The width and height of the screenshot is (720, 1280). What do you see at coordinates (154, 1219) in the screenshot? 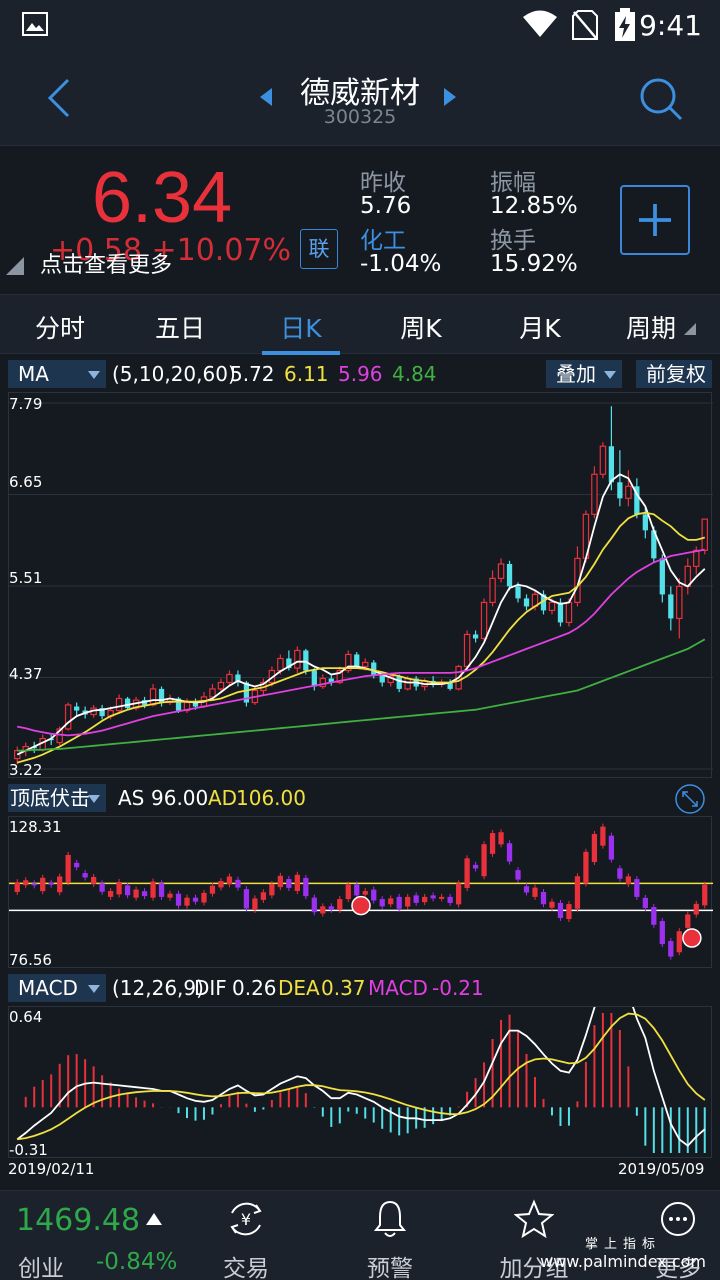
I see `index-expand-icon` at bounding box center [154, 1219].